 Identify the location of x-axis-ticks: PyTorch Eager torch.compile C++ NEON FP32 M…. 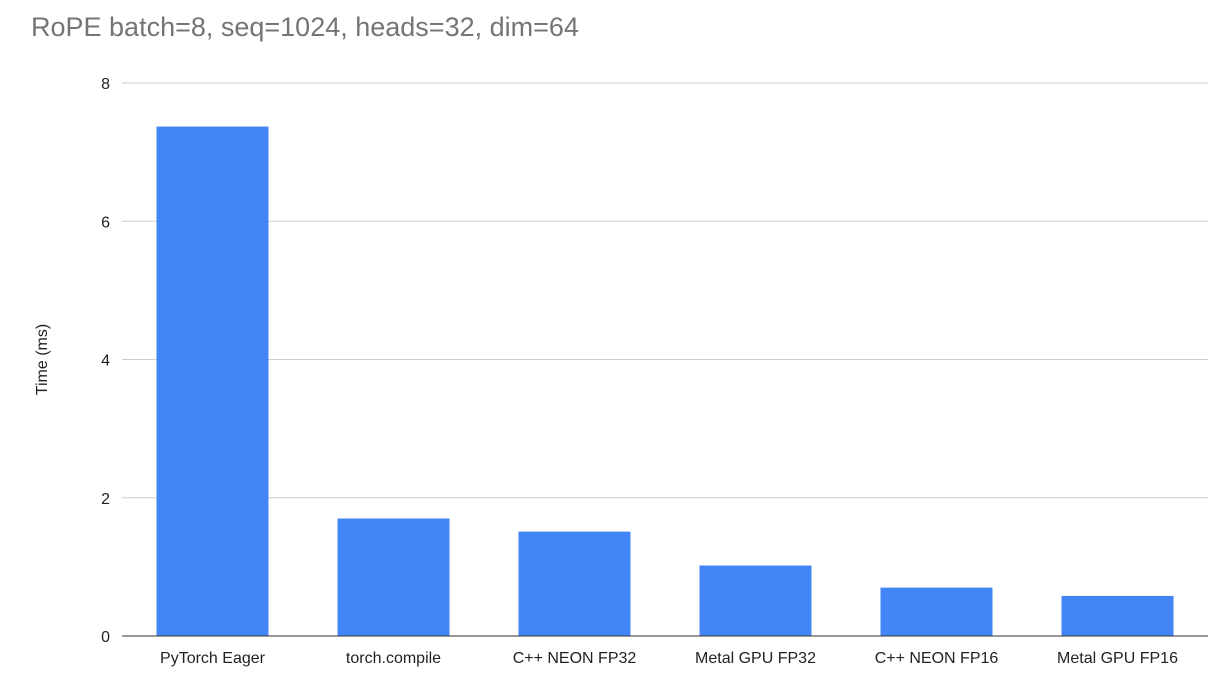
(669, 658).